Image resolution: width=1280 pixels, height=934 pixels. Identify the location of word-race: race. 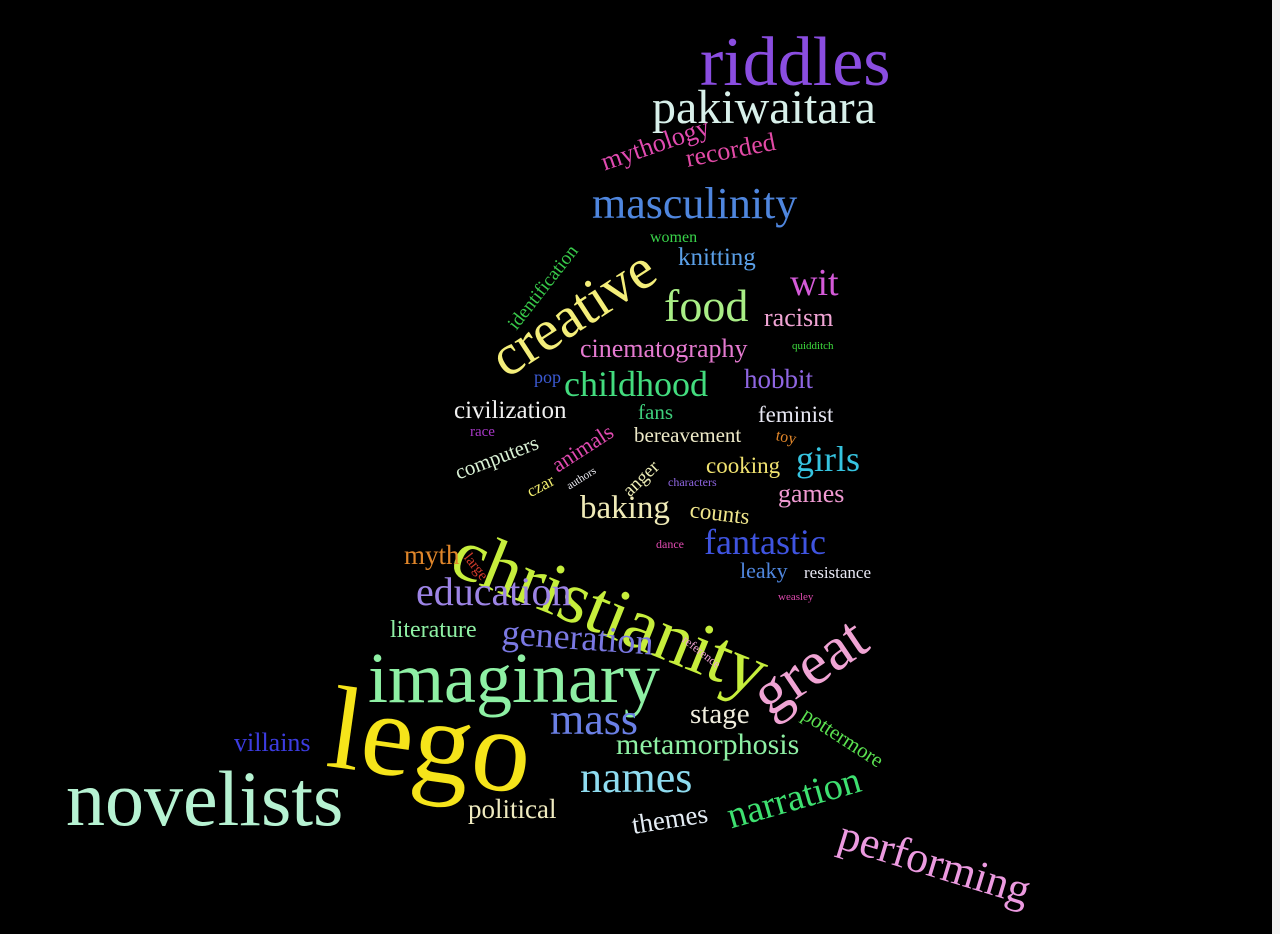
(482, 432).